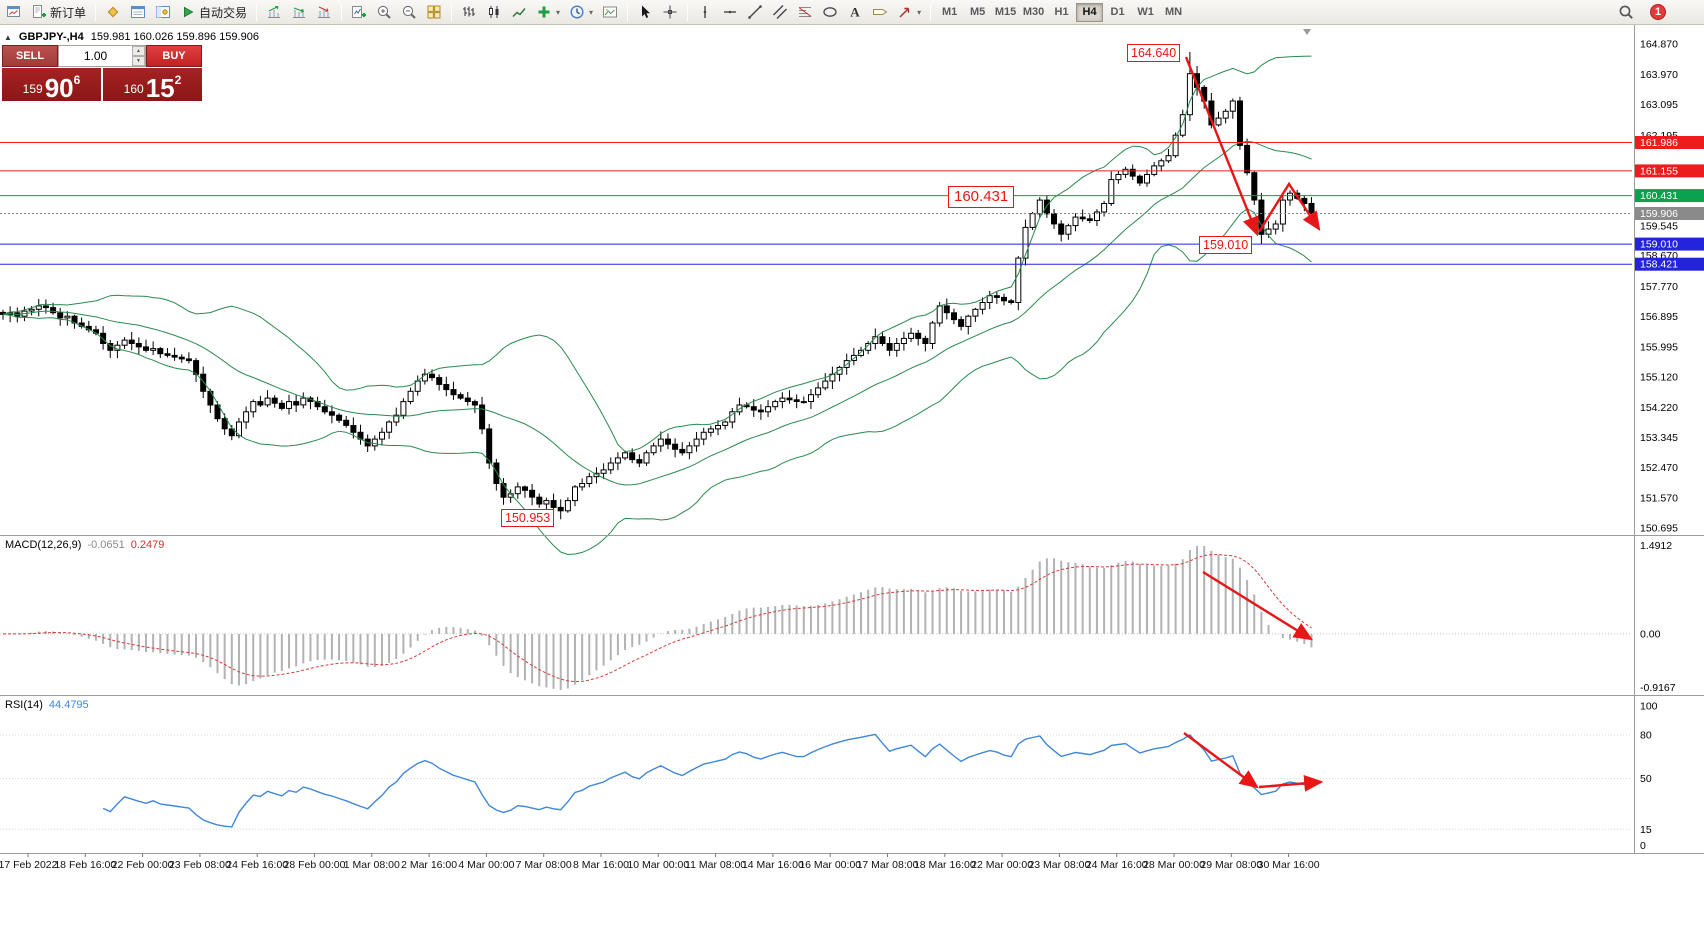 Image resolution: width=1704 pixels, height=943 pixels. I want to click on time-axis-label: 1 Mar 08:00, so click(372, 865).